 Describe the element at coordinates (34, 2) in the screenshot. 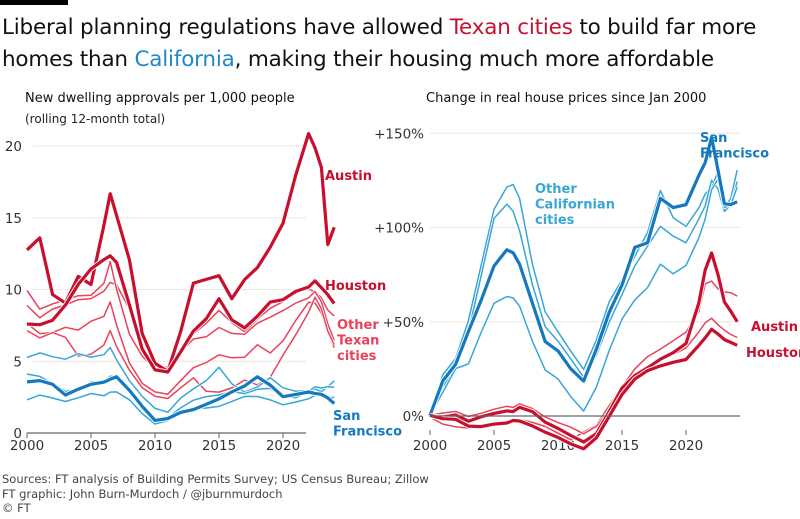

I see `ft-top-bar` at that location.